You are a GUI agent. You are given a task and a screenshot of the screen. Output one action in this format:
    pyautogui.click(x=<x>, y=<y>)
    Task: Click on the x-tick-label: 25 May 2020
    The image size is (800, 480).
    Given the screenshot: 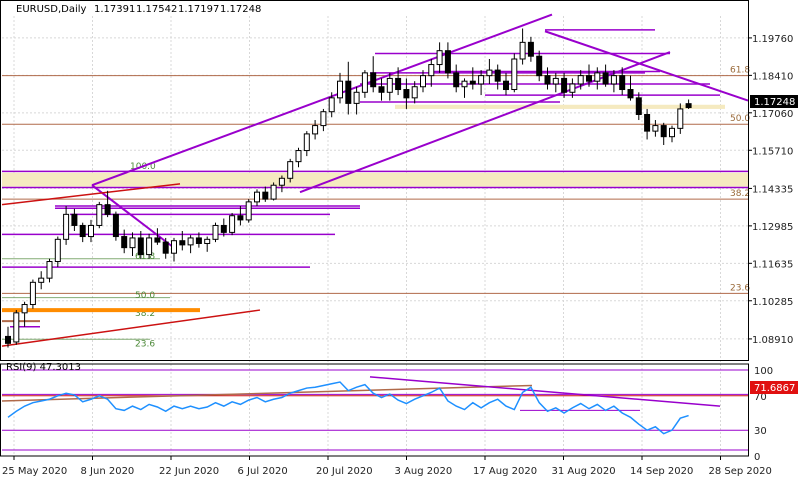 What is the action you would take?
    pyautogui.click(x=34, y=471)
    